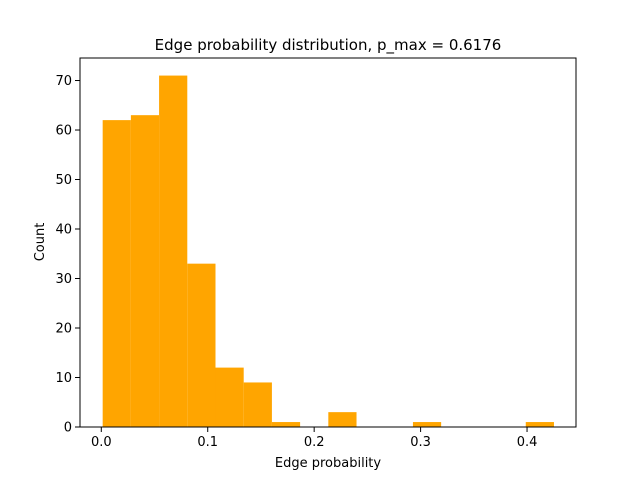 The width and height of the screenshot is (640, 480). What do you see at coordinates (40, 242) in the screenshot?
I see `y-axis-label: Count` at bounding box center [40, 242].